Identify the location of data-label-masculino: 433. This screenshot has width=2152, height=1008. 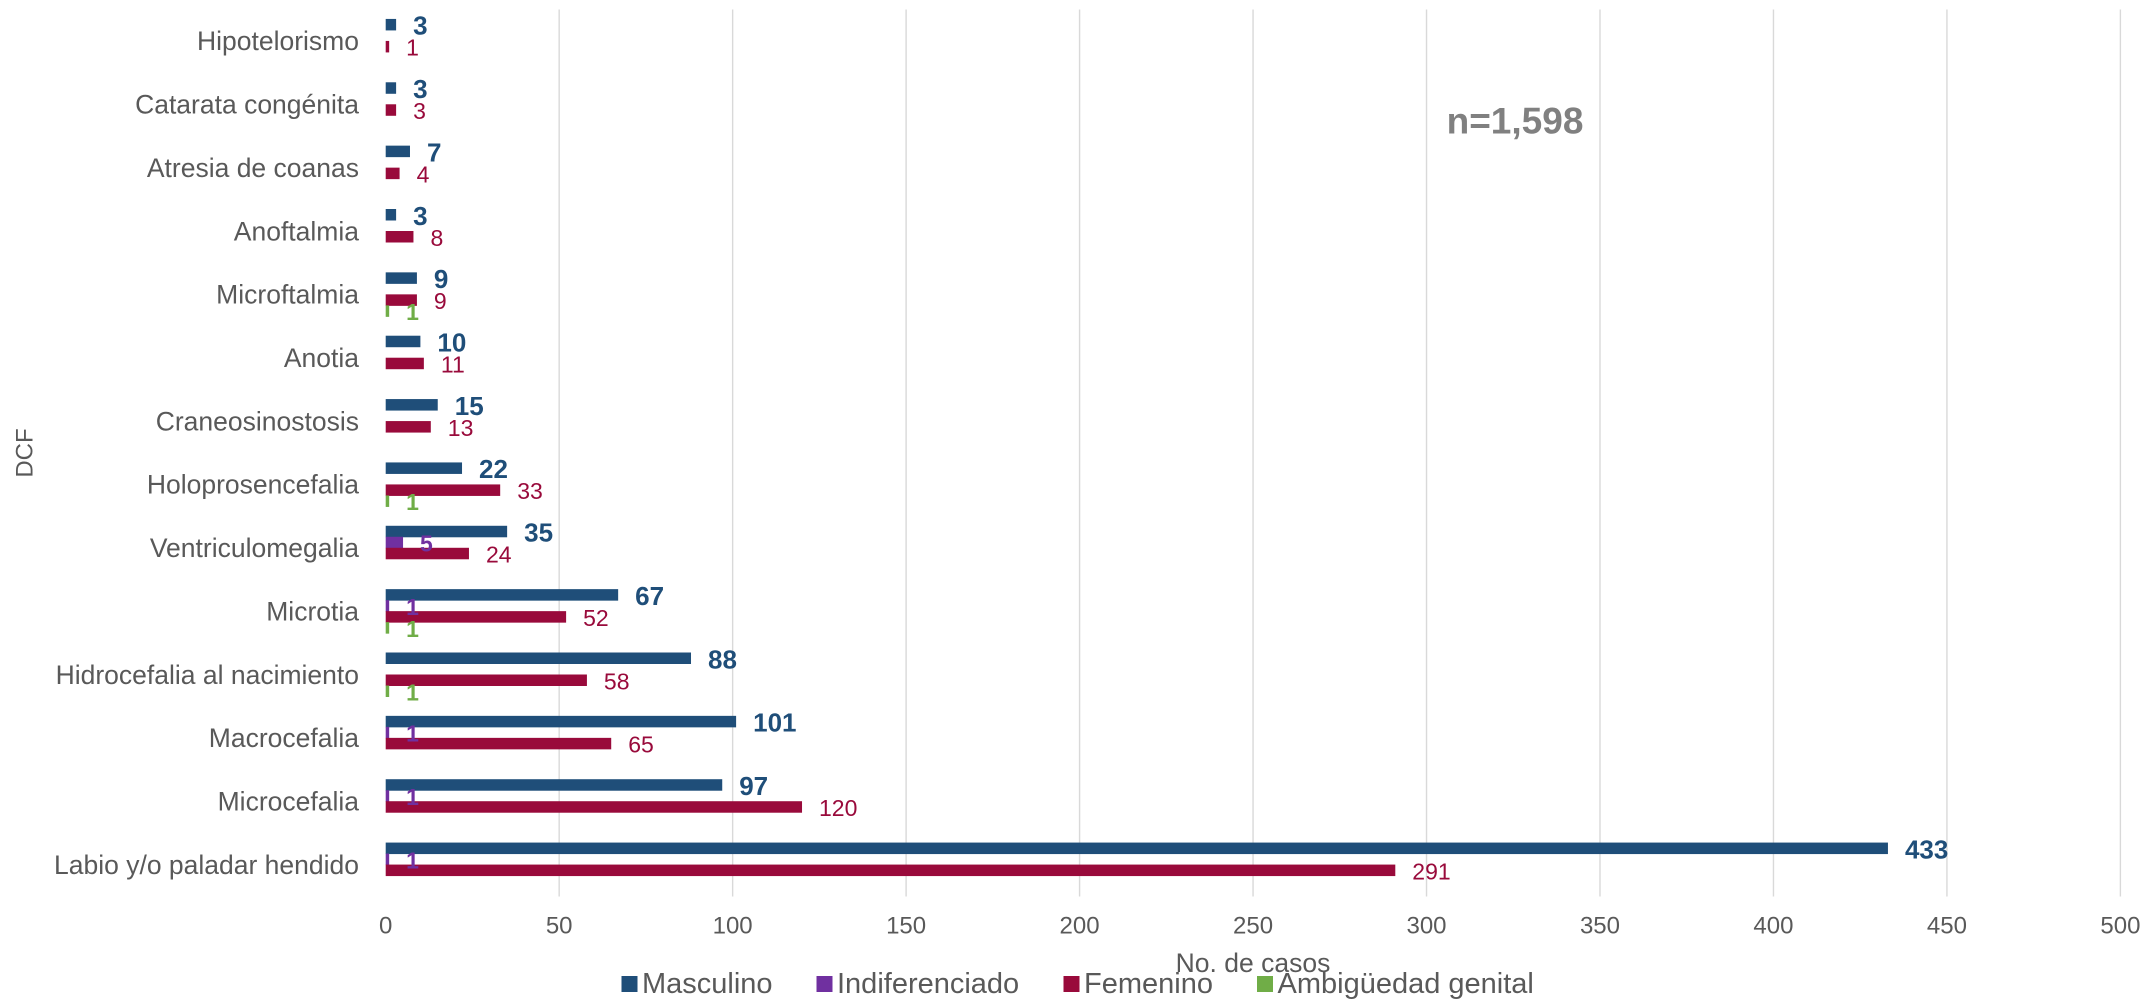
(1926, 849).